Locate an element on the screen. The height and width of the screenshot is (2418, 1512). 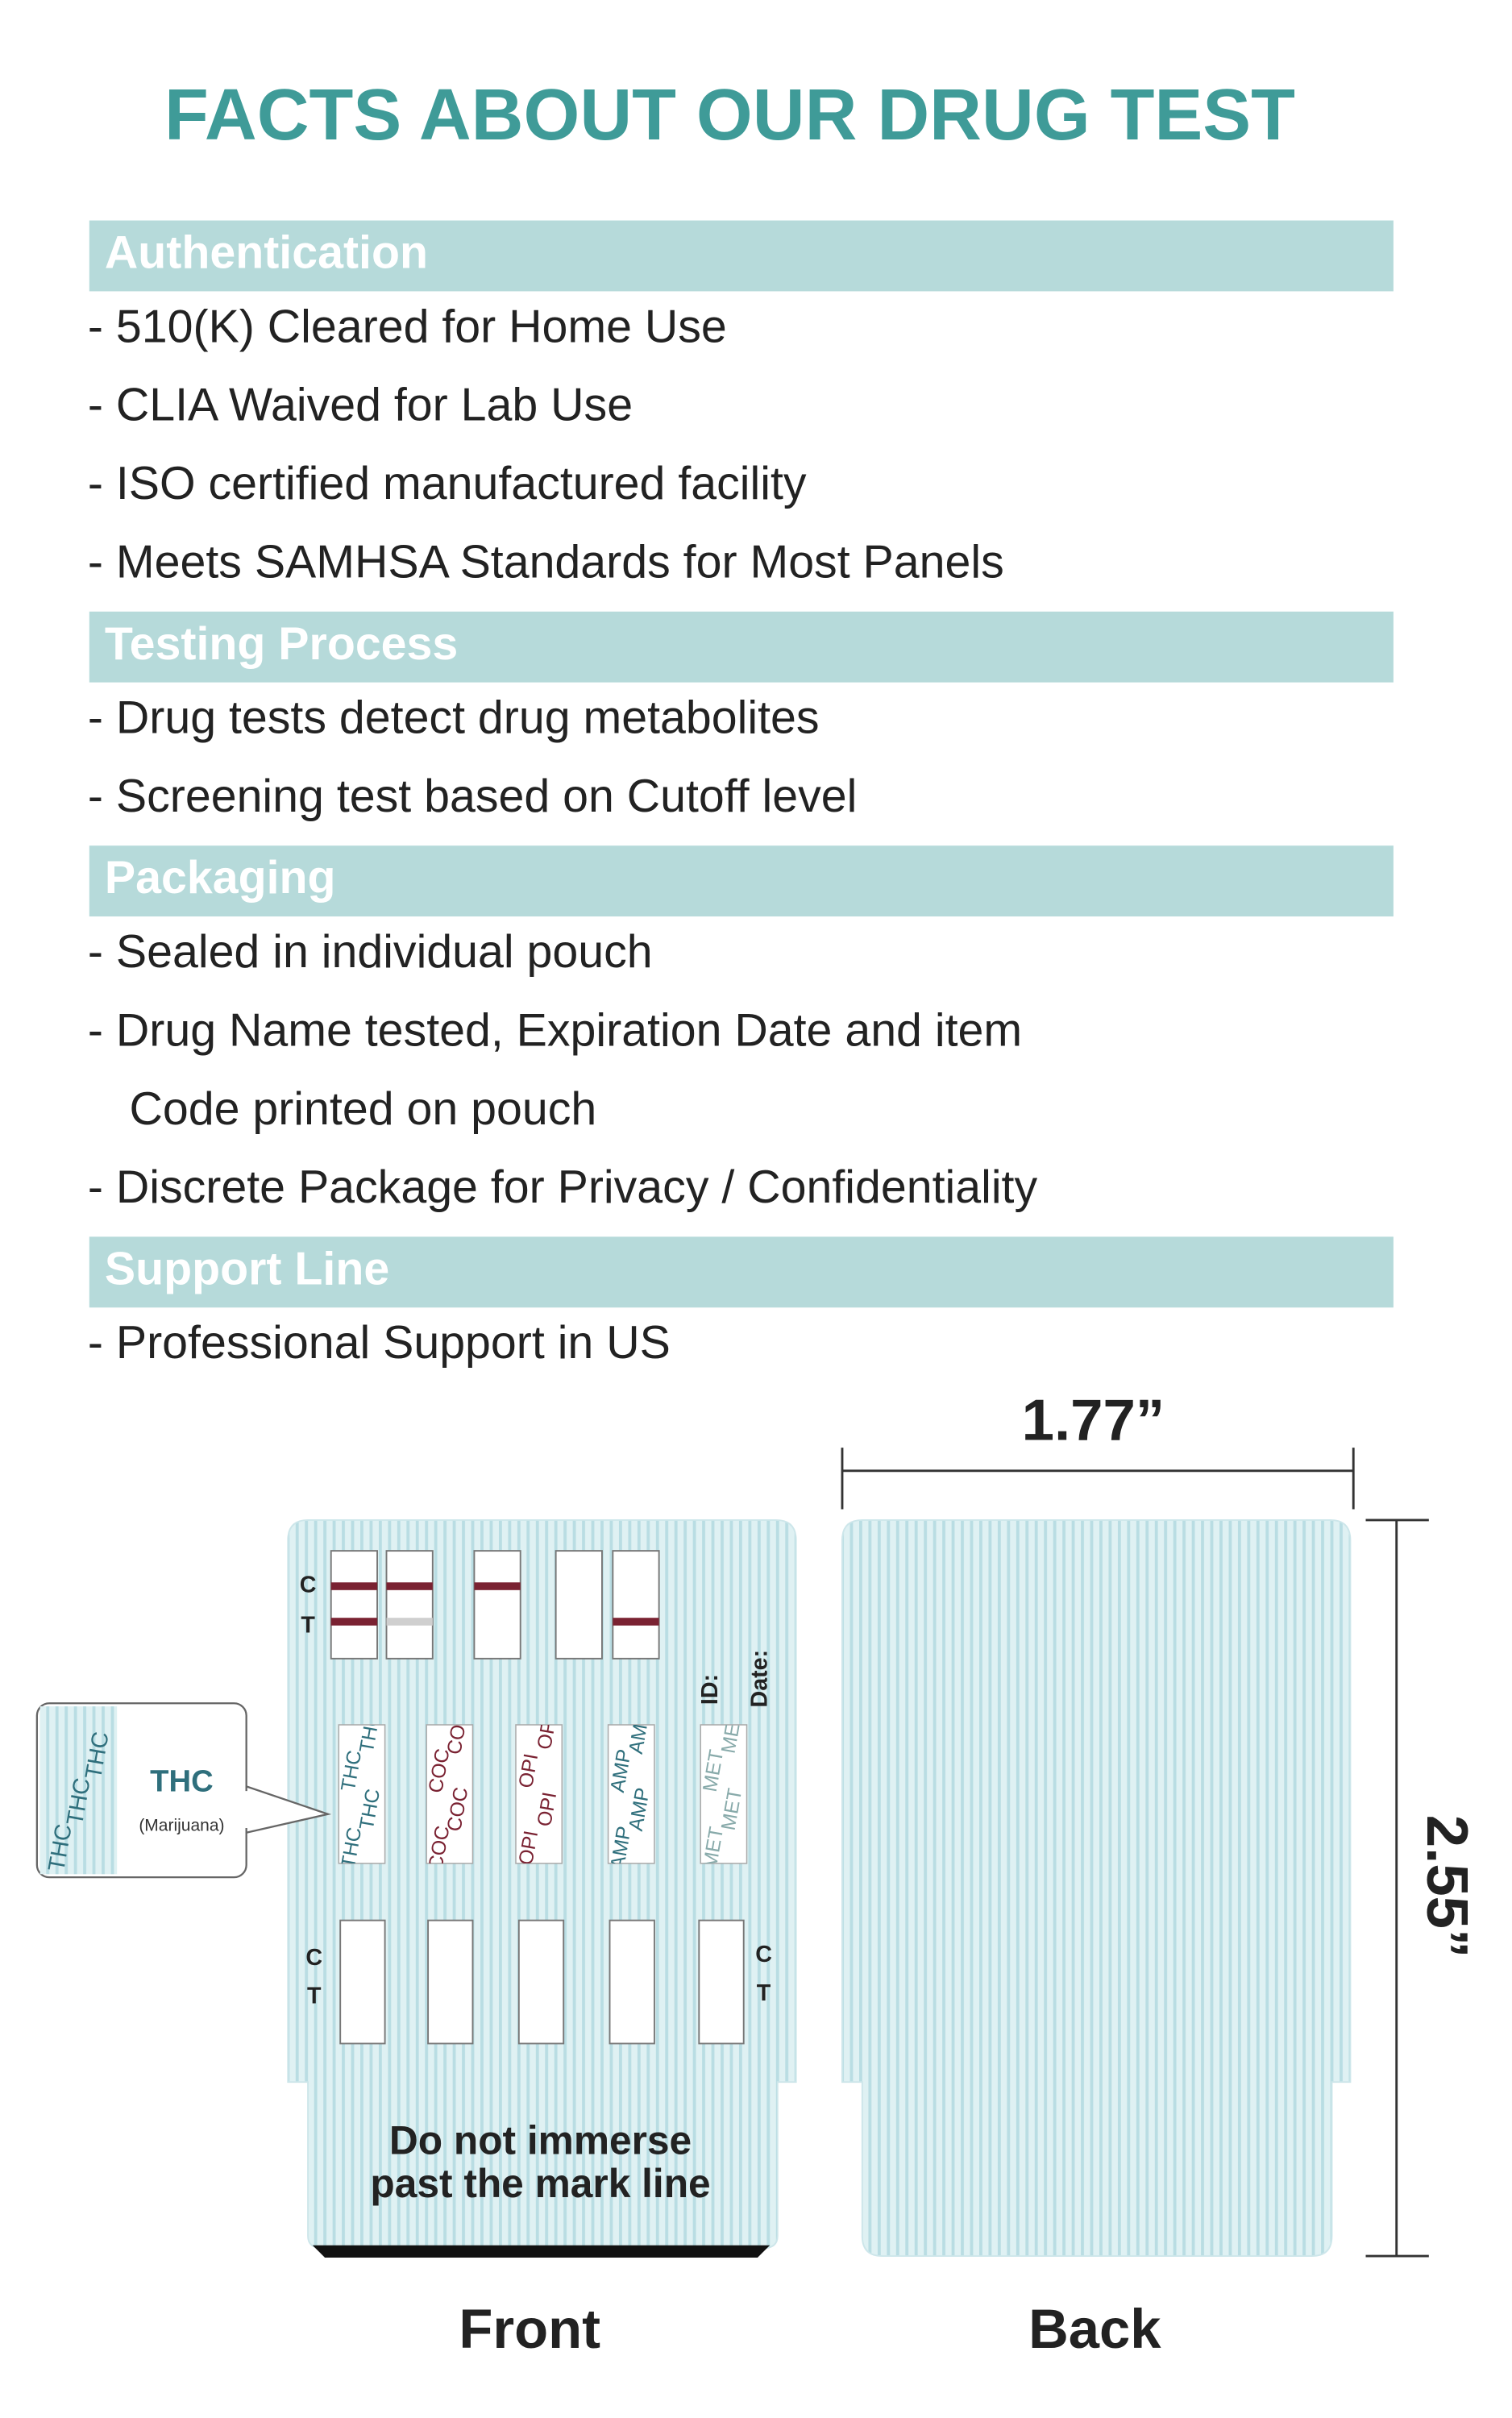
id-label: ID: is located at coordinates (710, 1690).